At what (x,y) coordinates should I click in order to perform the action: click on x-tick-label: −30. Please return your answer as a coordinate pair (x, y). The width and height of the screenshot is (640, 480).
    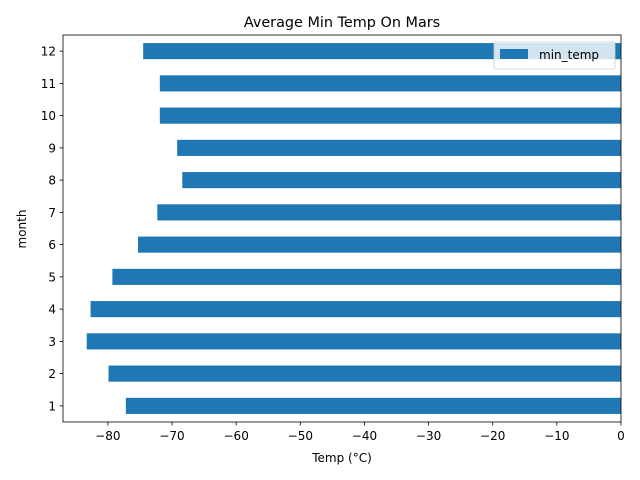
    Looking at the image, I should click on (428, 436).